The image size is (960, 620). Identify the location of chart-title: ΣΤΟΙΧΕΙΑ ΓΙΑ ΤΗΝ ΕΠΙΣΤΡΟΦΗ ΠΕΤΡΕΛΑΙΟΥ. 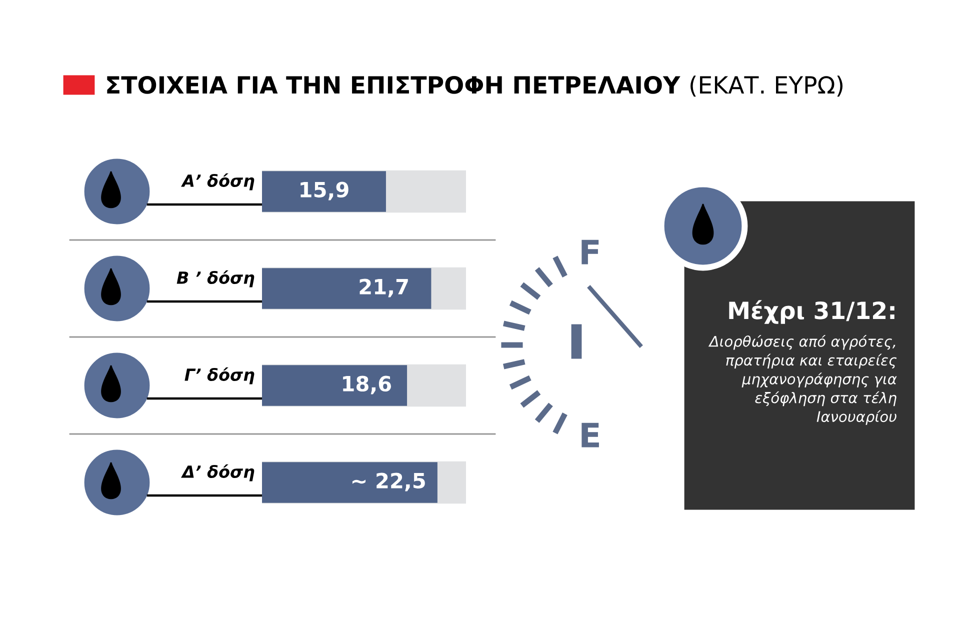
(393, 85).